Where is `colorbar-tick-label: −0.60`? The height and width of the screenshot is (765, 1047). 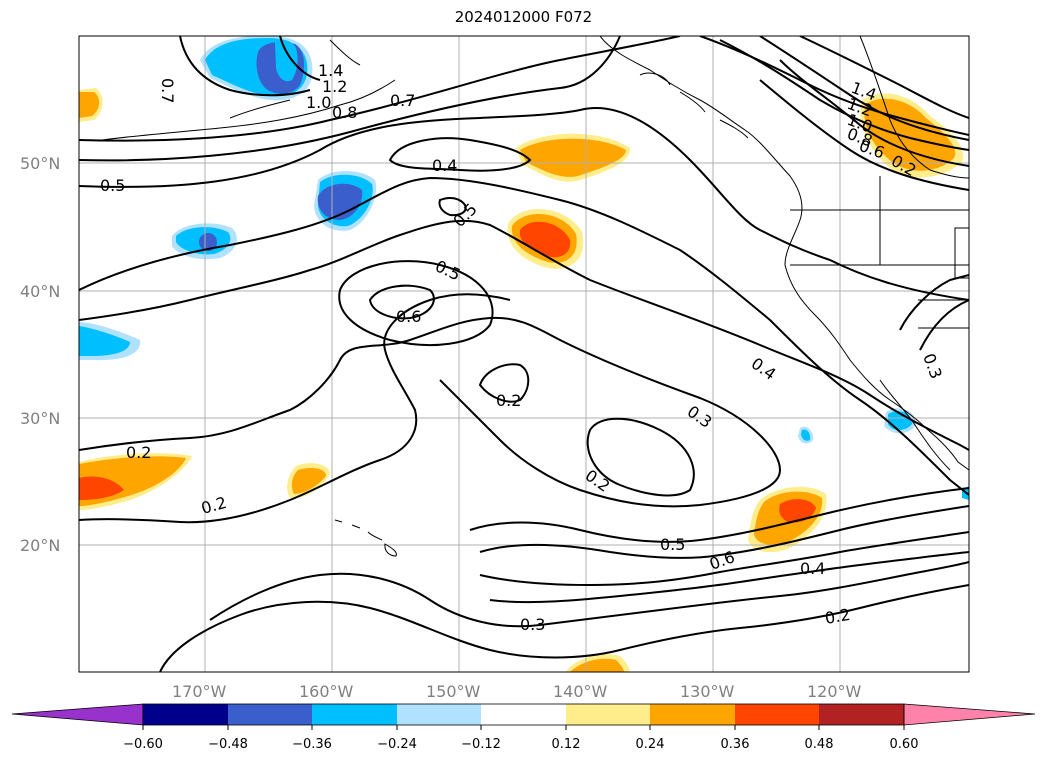
colorbar-tick-label: −0.60 is located at coordinates (143, 744).